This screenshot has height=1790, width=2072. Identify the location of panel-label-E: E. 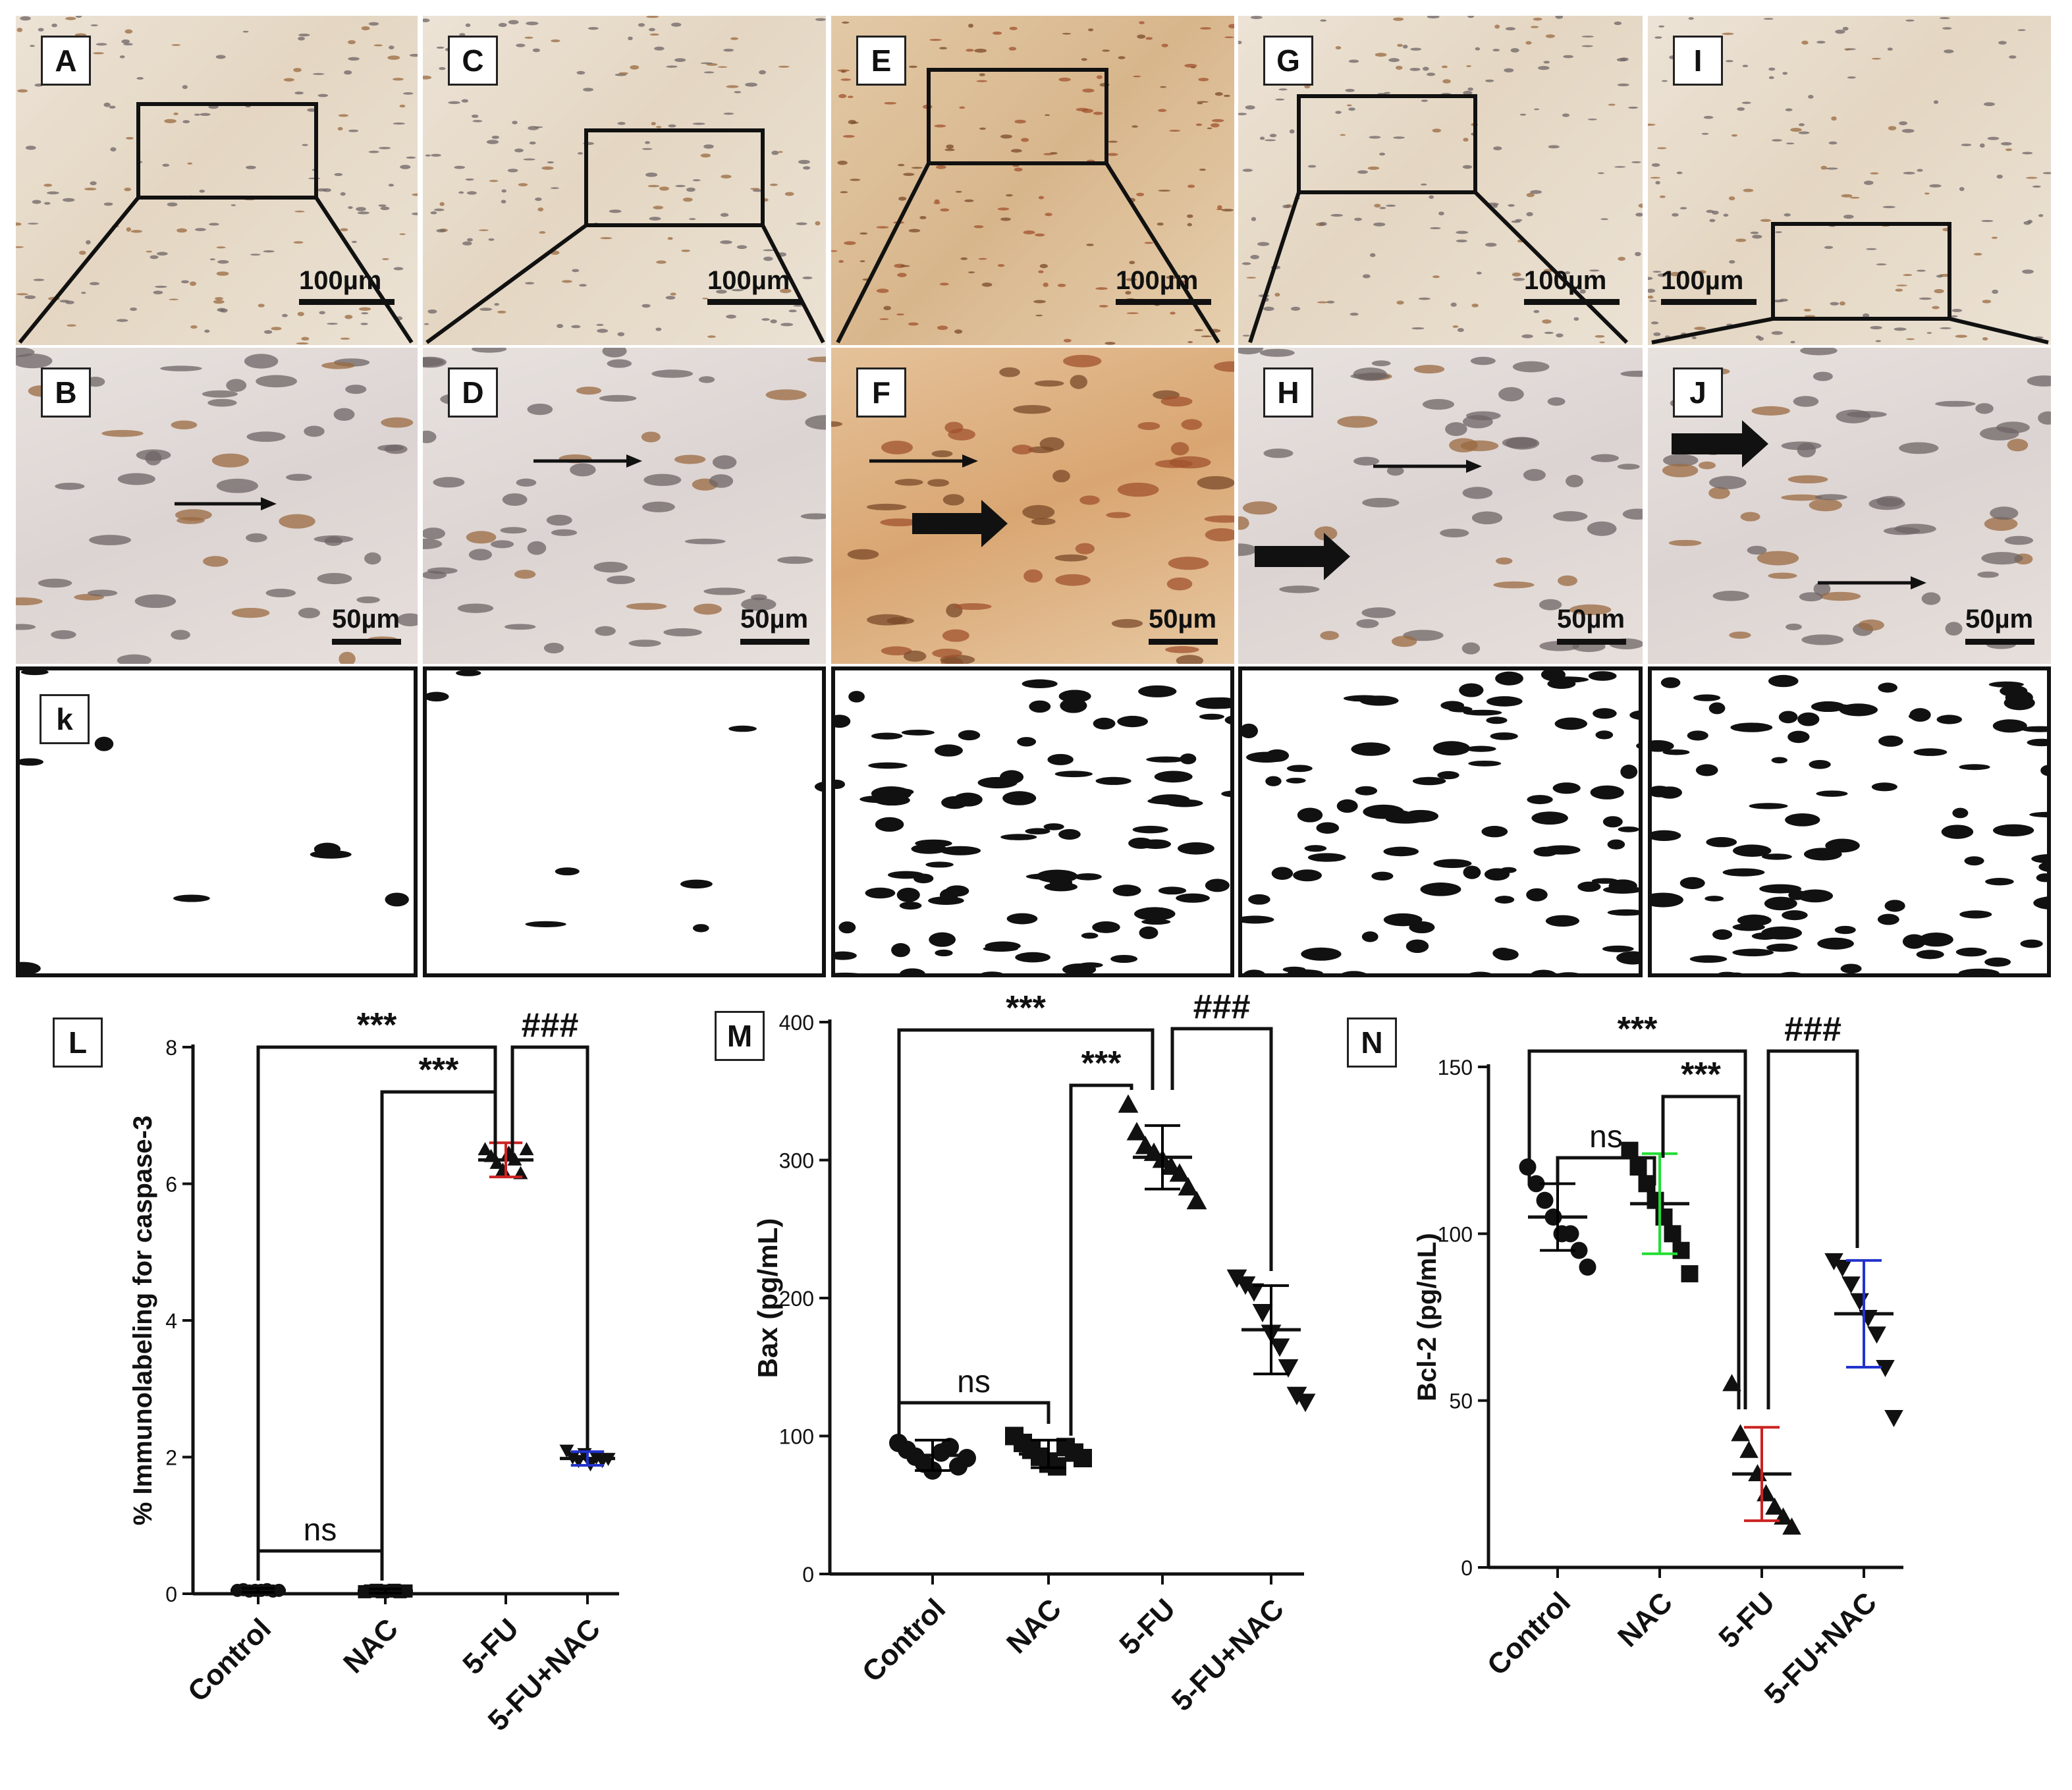
(881, 61).